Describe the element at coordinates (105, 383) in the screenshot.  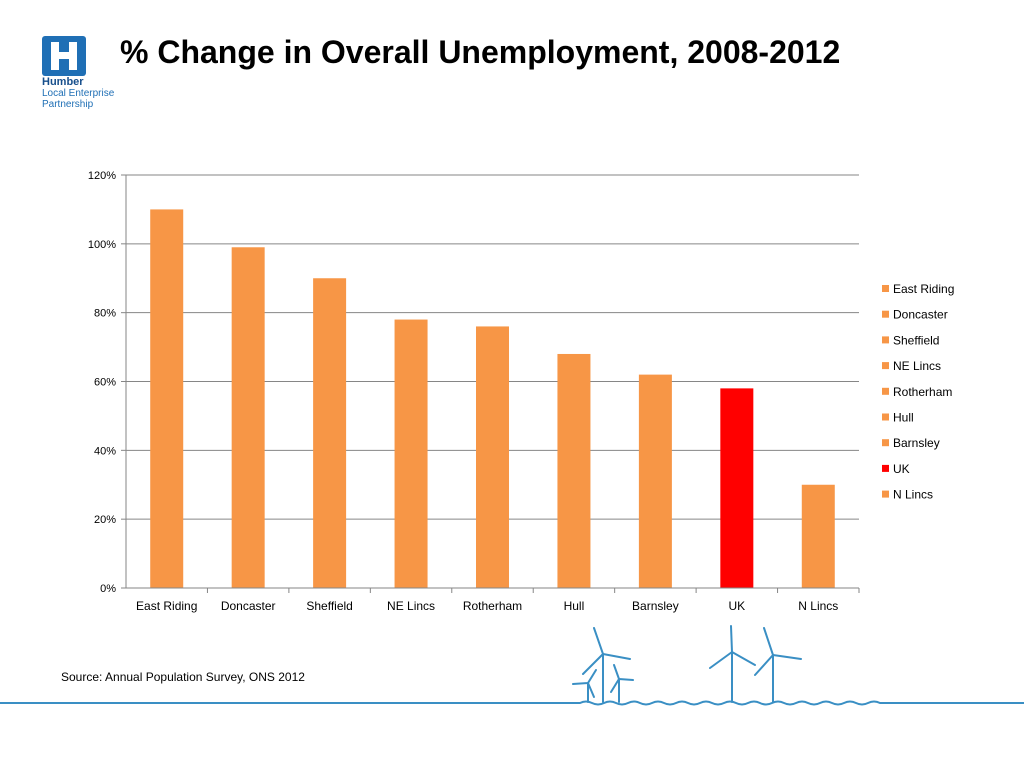
I see `y-tick-label: 60%` at that location.